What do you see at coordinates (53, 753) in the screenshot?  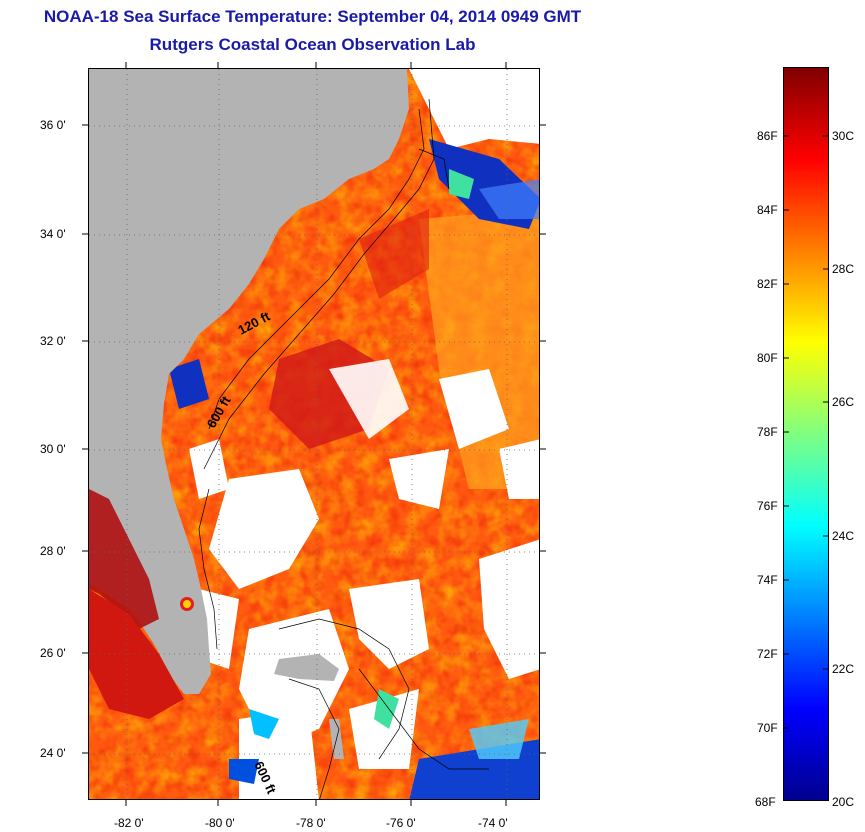 I see `lat-label-24: 24 0'` at bounding box center [53, 753].